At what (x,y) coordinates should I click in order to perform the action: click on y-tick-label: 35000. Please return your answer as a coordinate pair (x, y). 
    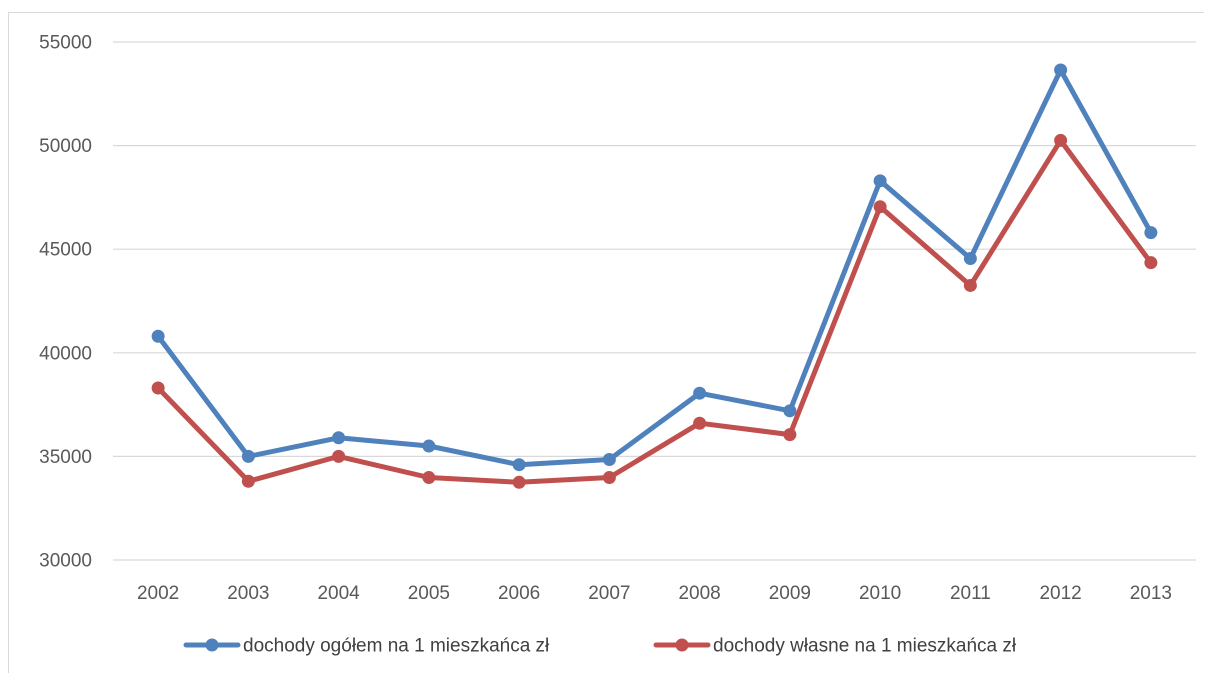
    Looking at the image, I should click on (65, 457).